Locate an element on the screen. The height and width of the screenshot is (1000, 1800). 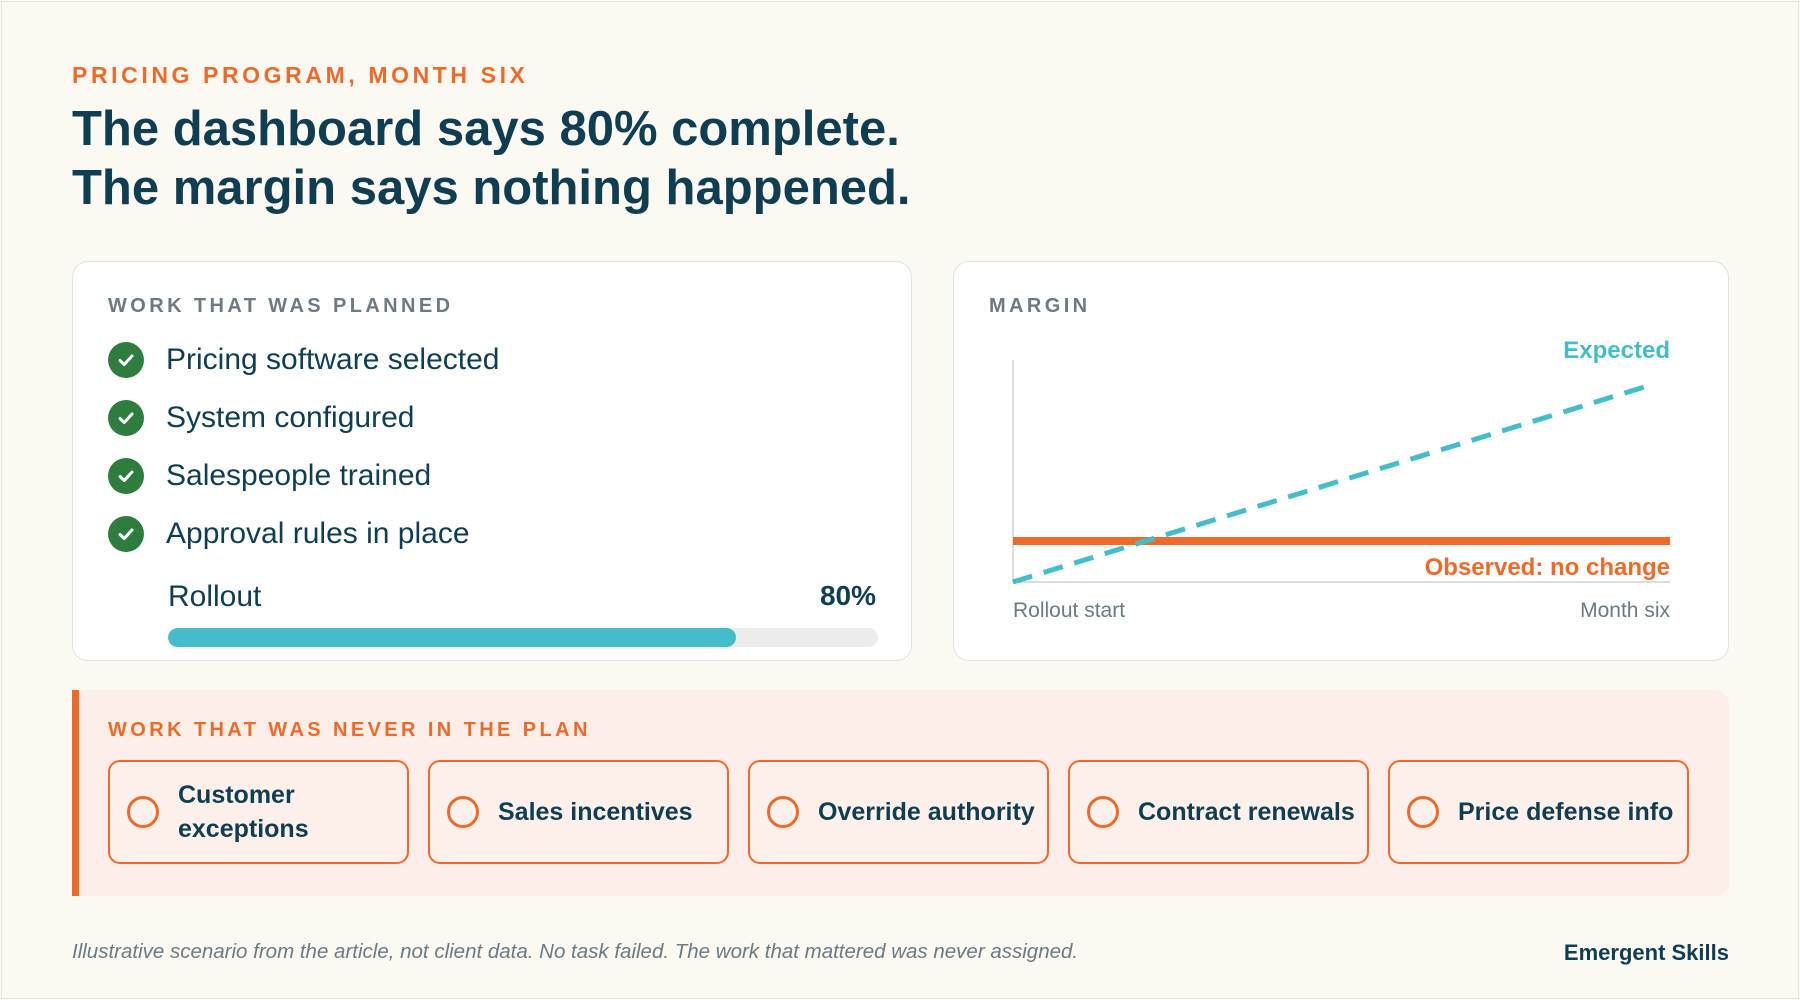
rollout-progress-bar is located at coordinates (523, 637).